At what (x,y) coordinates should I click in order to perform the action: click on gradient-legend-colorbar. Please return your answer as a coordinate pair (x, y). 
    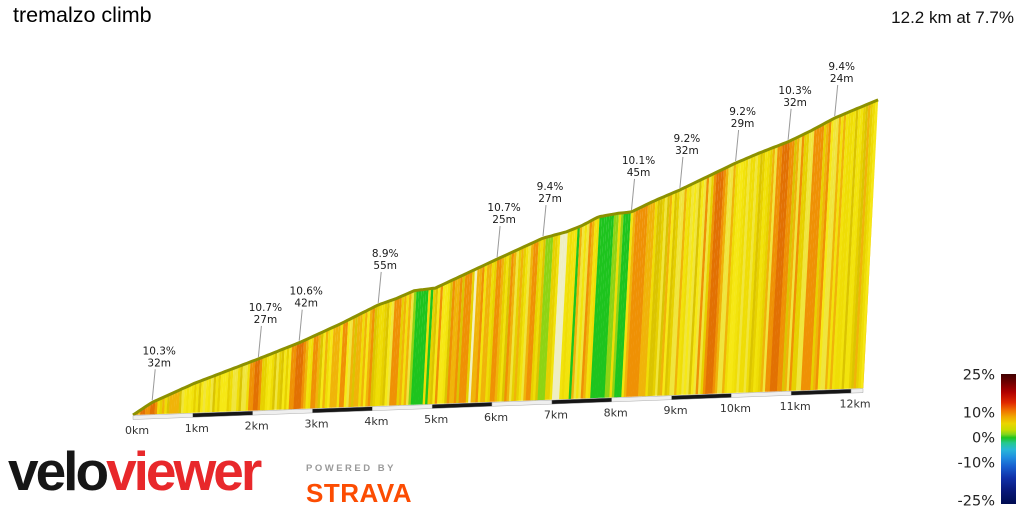
    Looking at the image, I should click on (1008, 439).